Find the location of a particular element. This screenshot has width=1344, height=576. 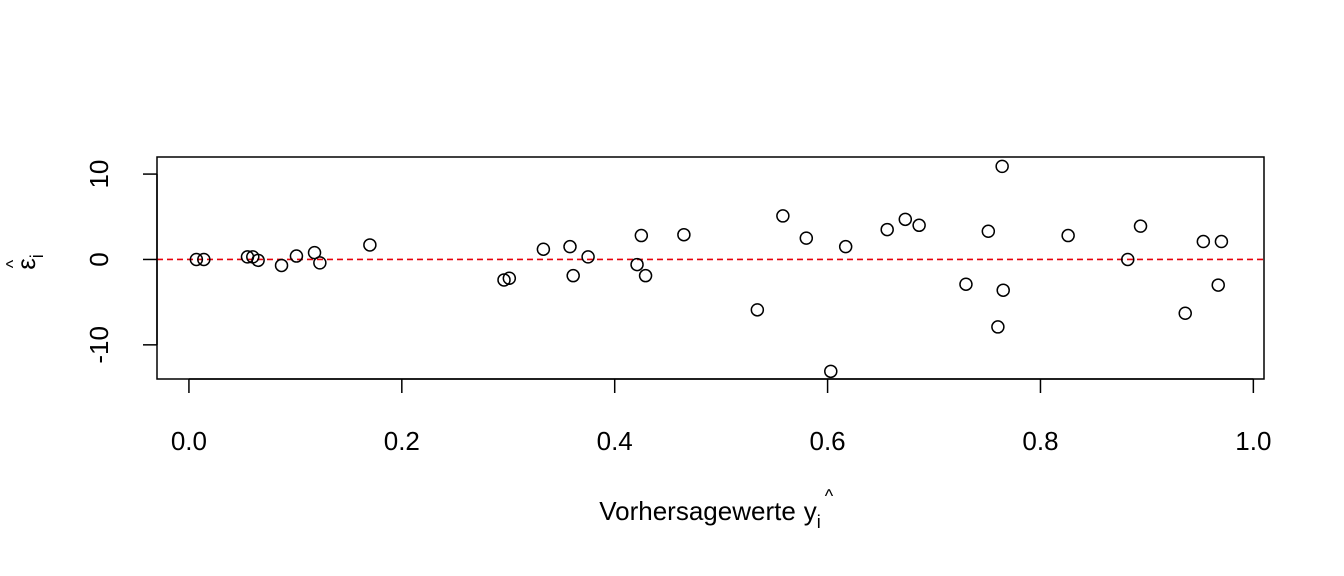

y-axis-title: εi ^ is located at coordinates (25, 262).